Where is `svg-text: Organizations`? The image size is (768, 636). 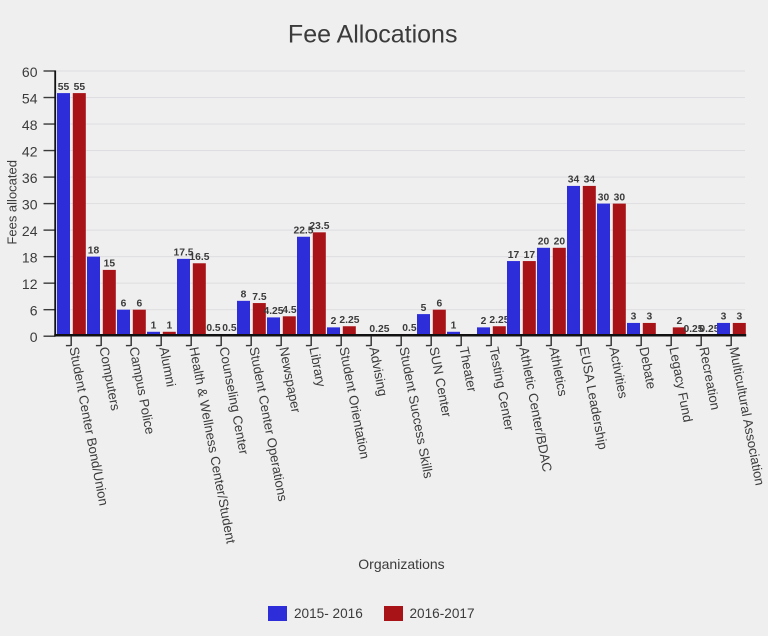
svg-text: Organizations is located at coordinates (401, 564).